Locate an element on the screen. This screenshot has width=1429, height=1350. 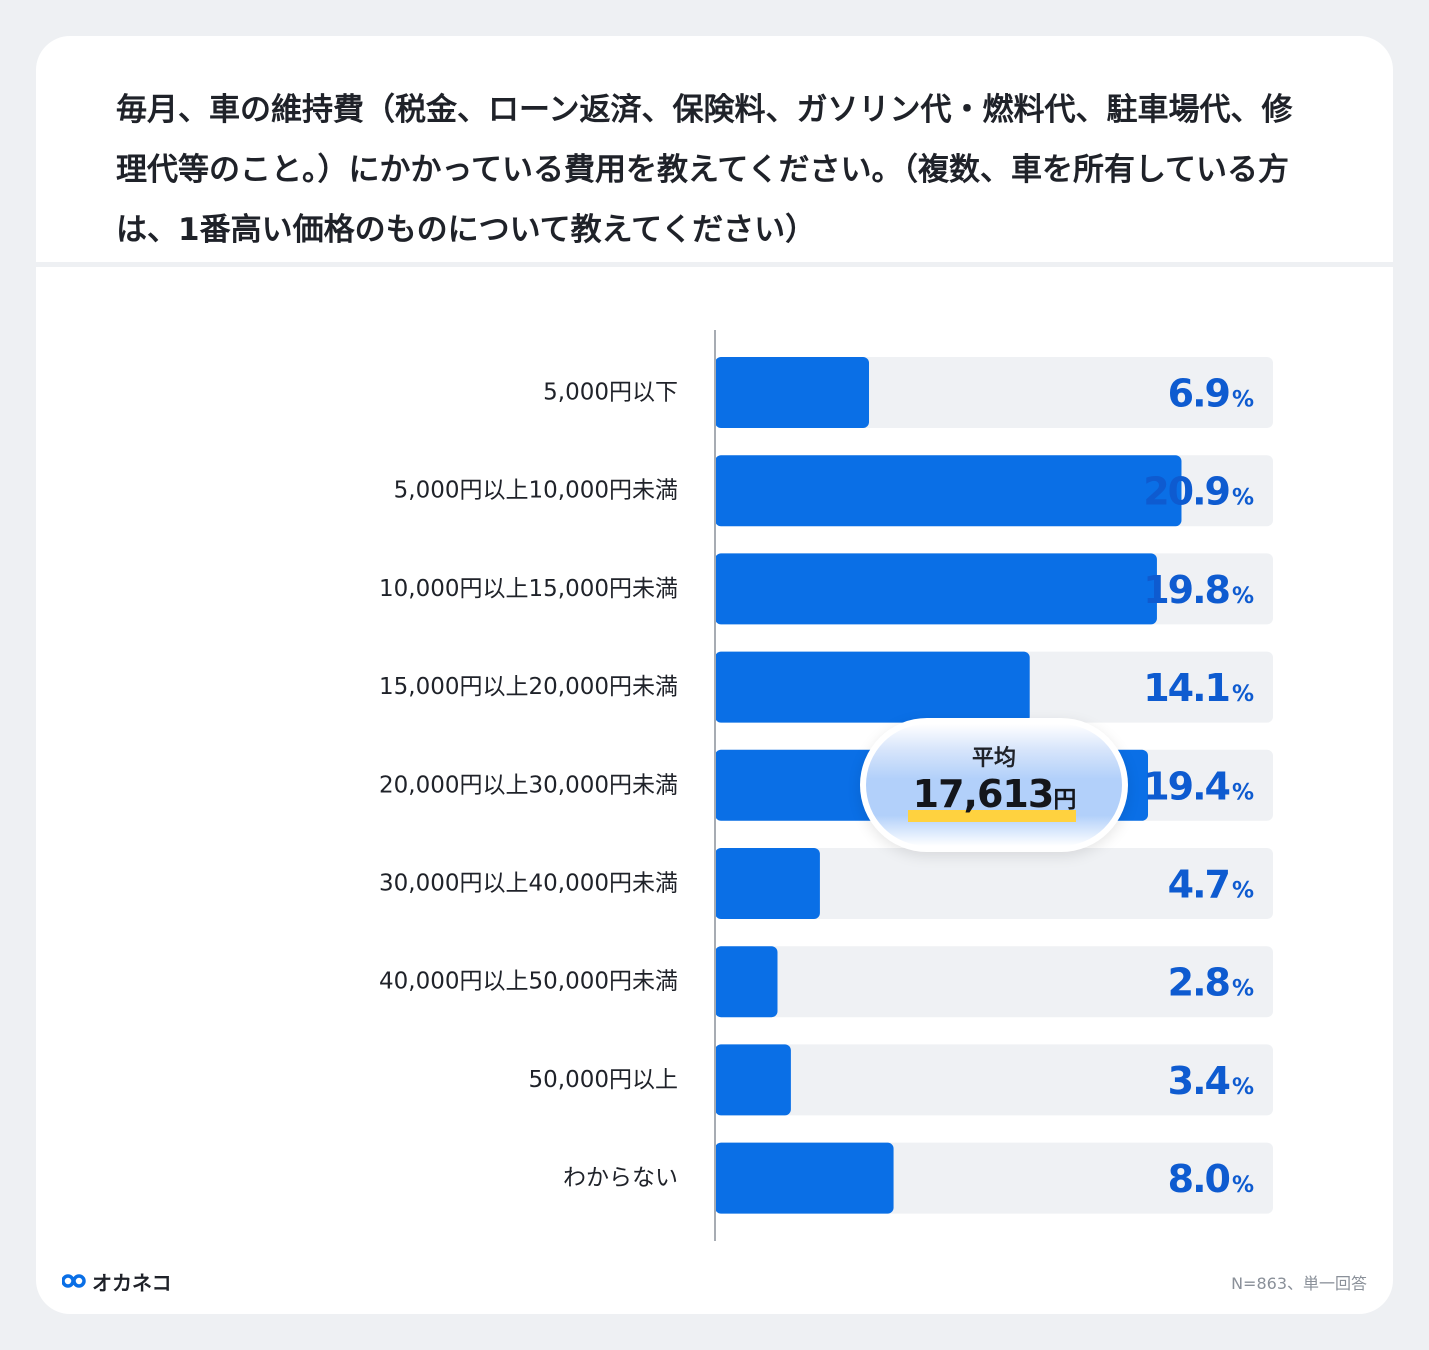
value-number: 3.4 is located at coordinates (1199, 1081).